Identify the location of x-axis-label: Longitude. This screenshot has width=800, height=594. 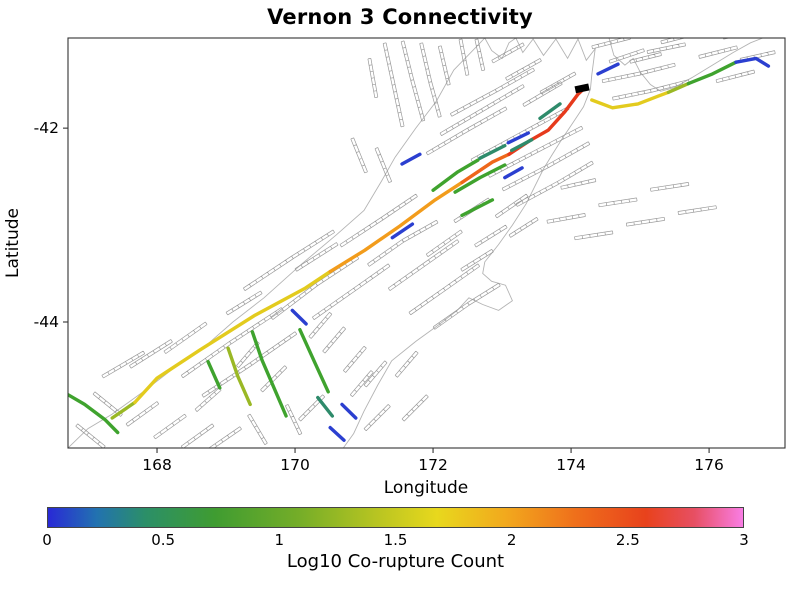
(426, 488).